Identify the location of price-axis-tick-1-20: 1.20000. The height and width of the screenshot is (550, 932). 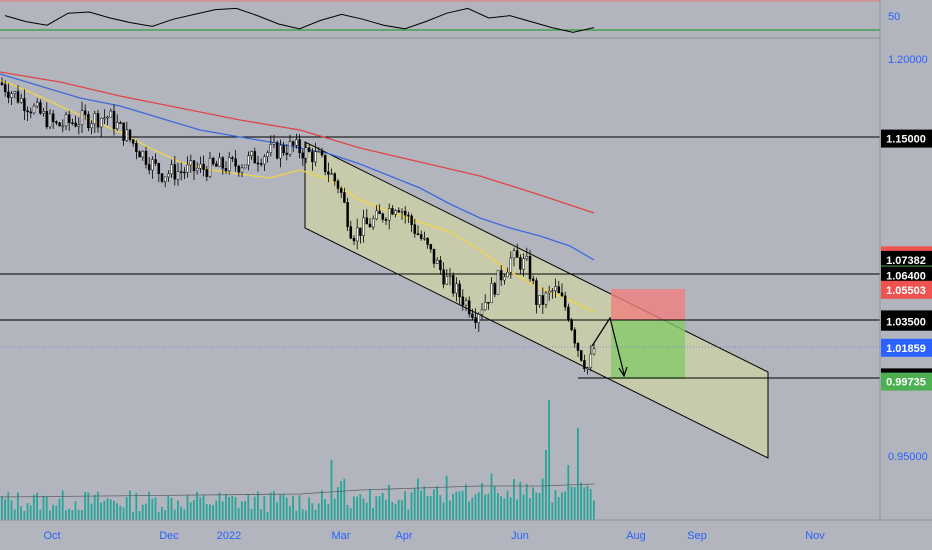
(908, 60).